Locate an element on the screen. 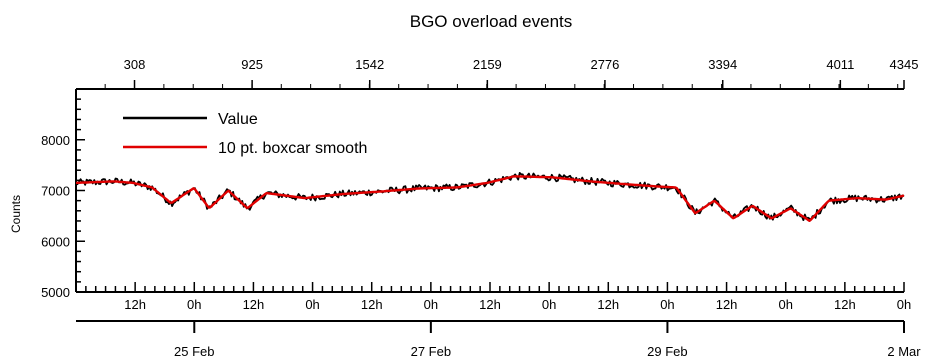 The image size is (928, 362). y-axis-label: Counts is located at coordinates (16, 214).